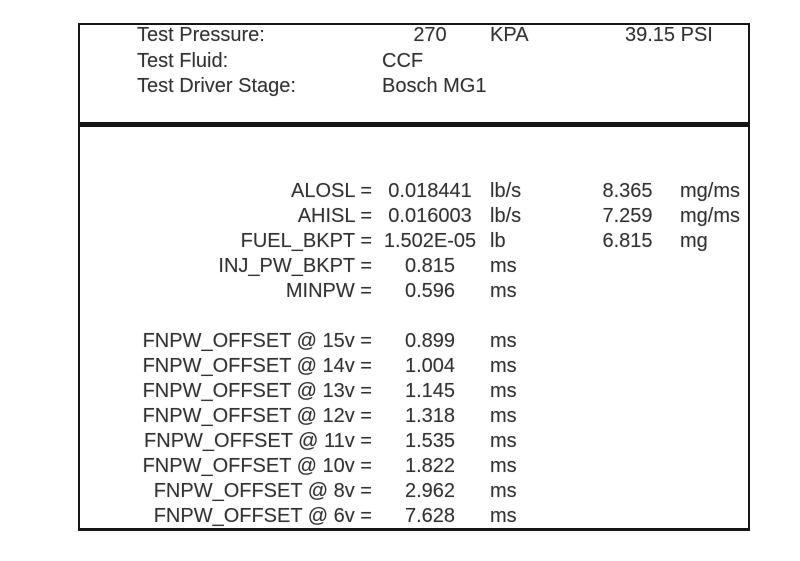 The height and width of the screenshot is (561, 800). I want to click on offset-label: FNPW_OFFSET @ 15v =, so click(257, 341).